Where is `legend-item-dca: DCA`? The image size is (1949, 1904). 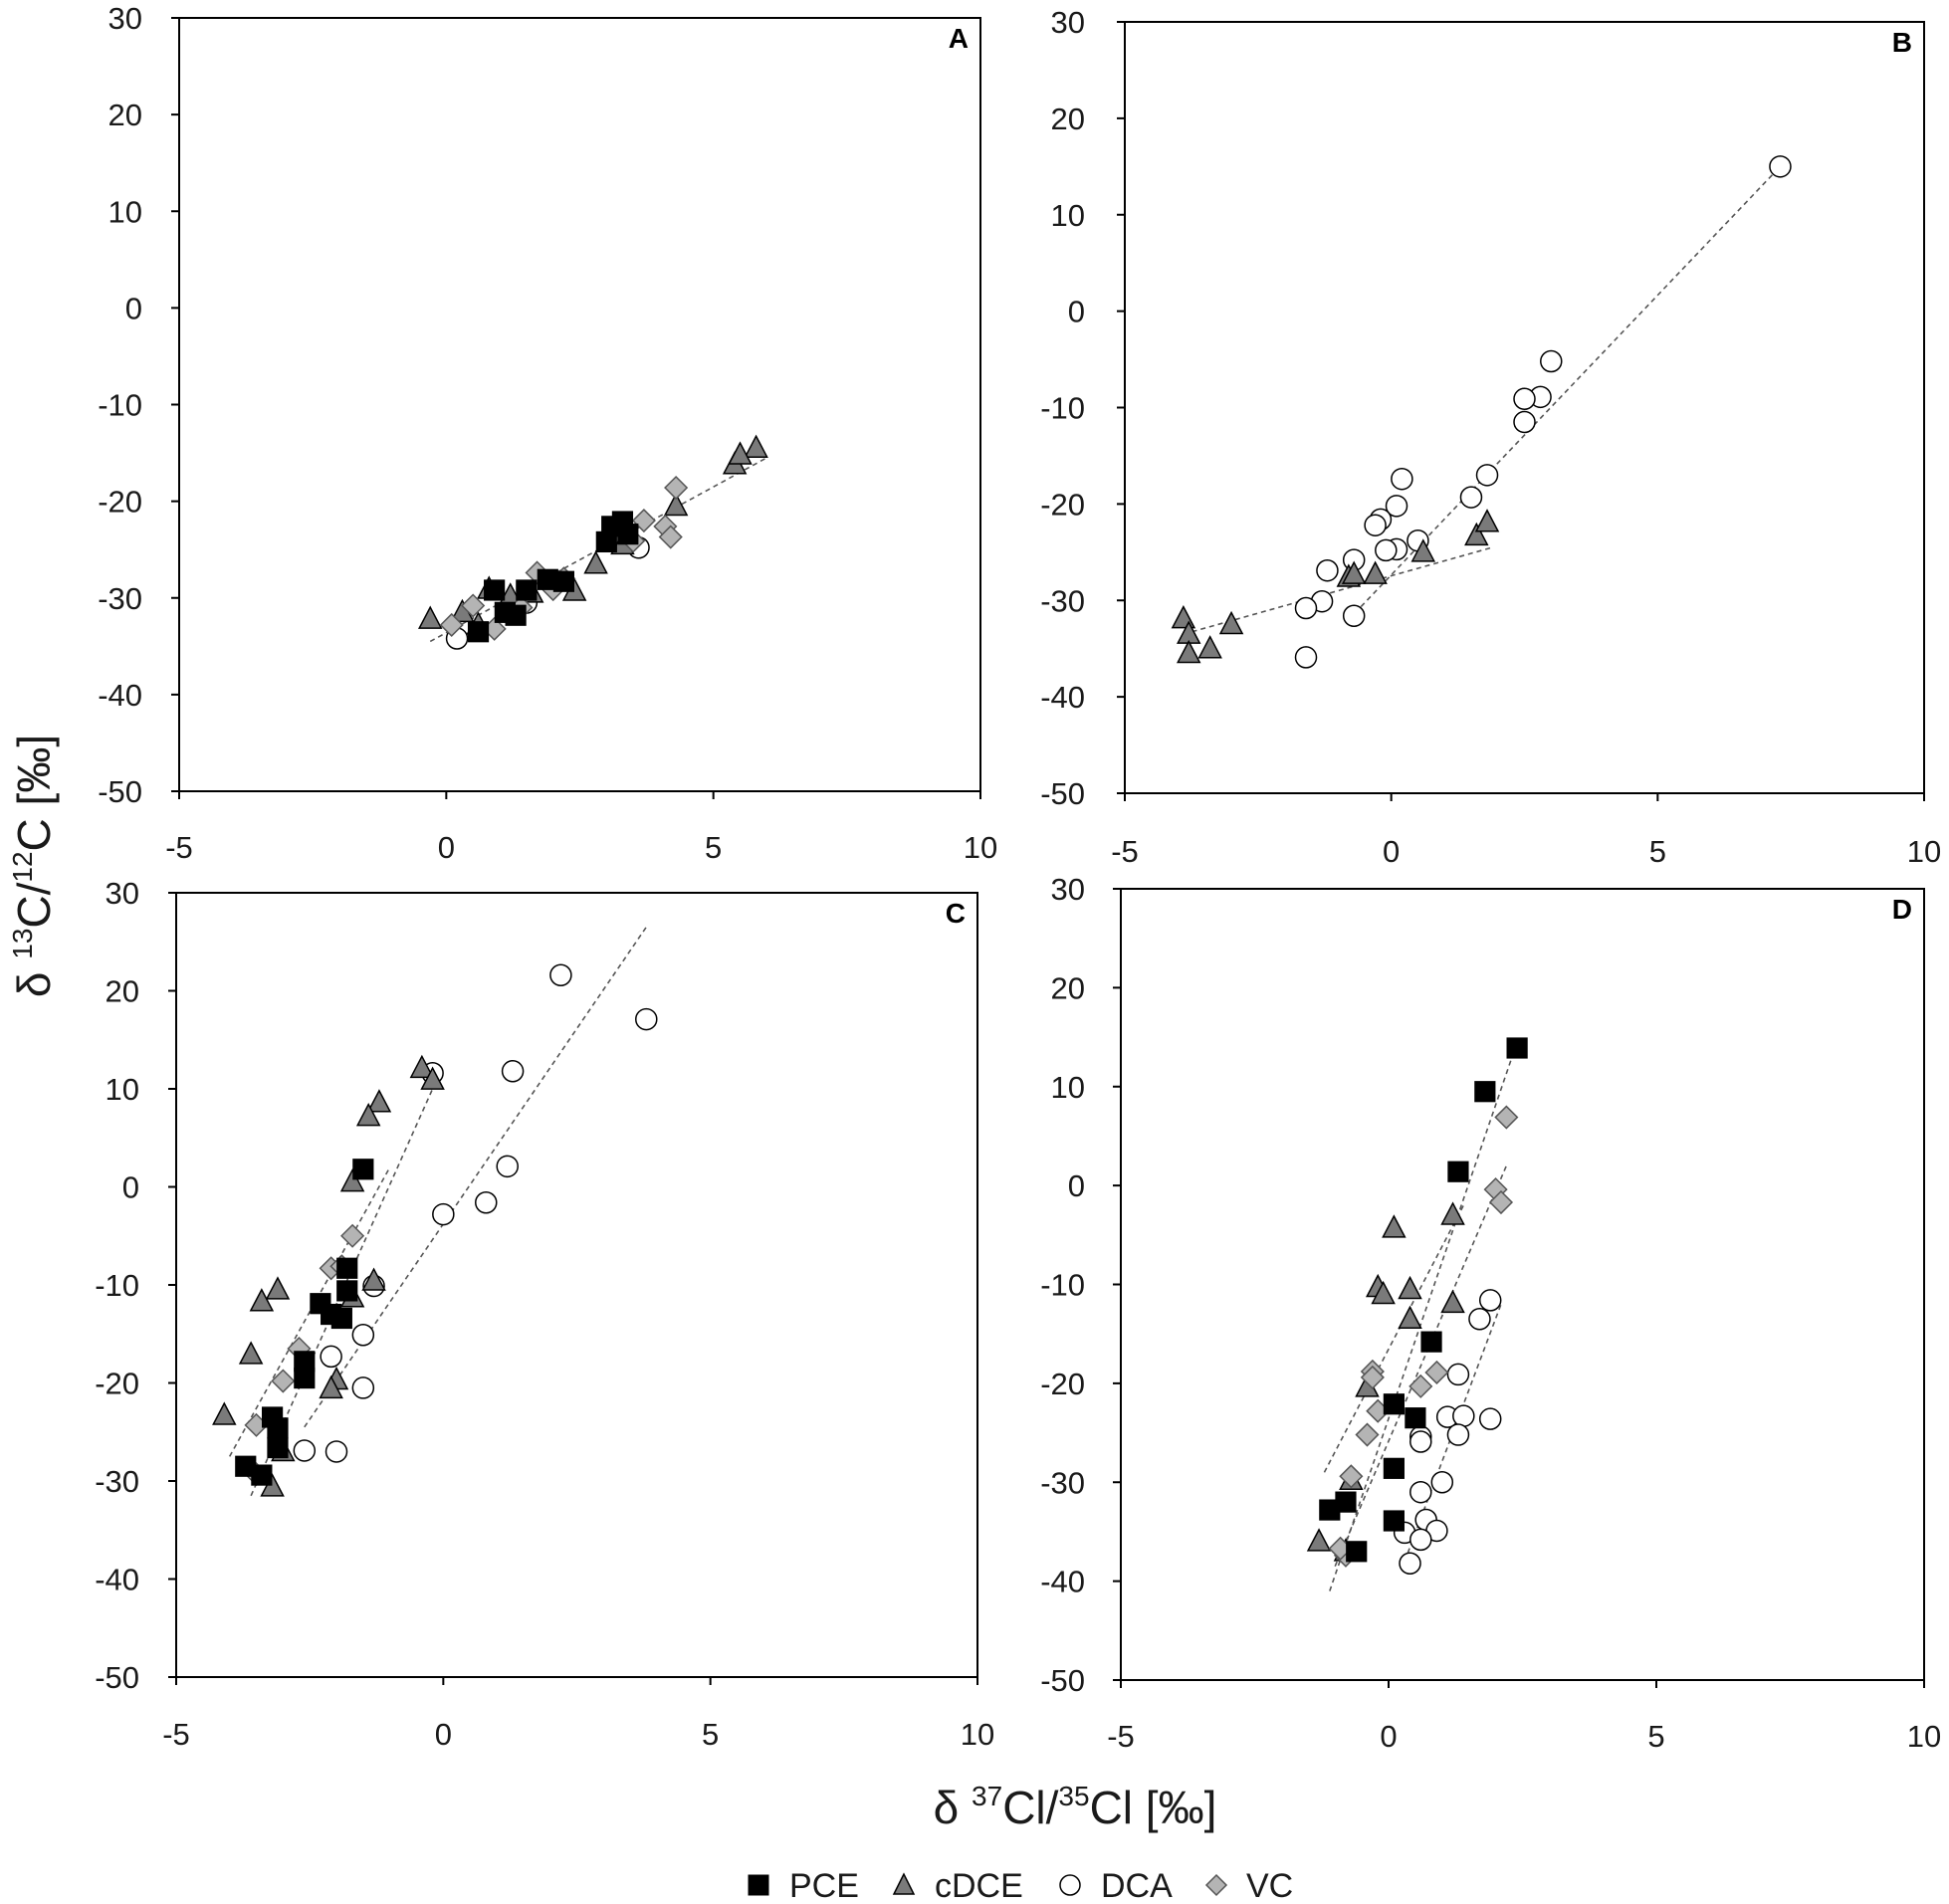
legend-item-dca: DCA is located at coordinates (1116, 1885).